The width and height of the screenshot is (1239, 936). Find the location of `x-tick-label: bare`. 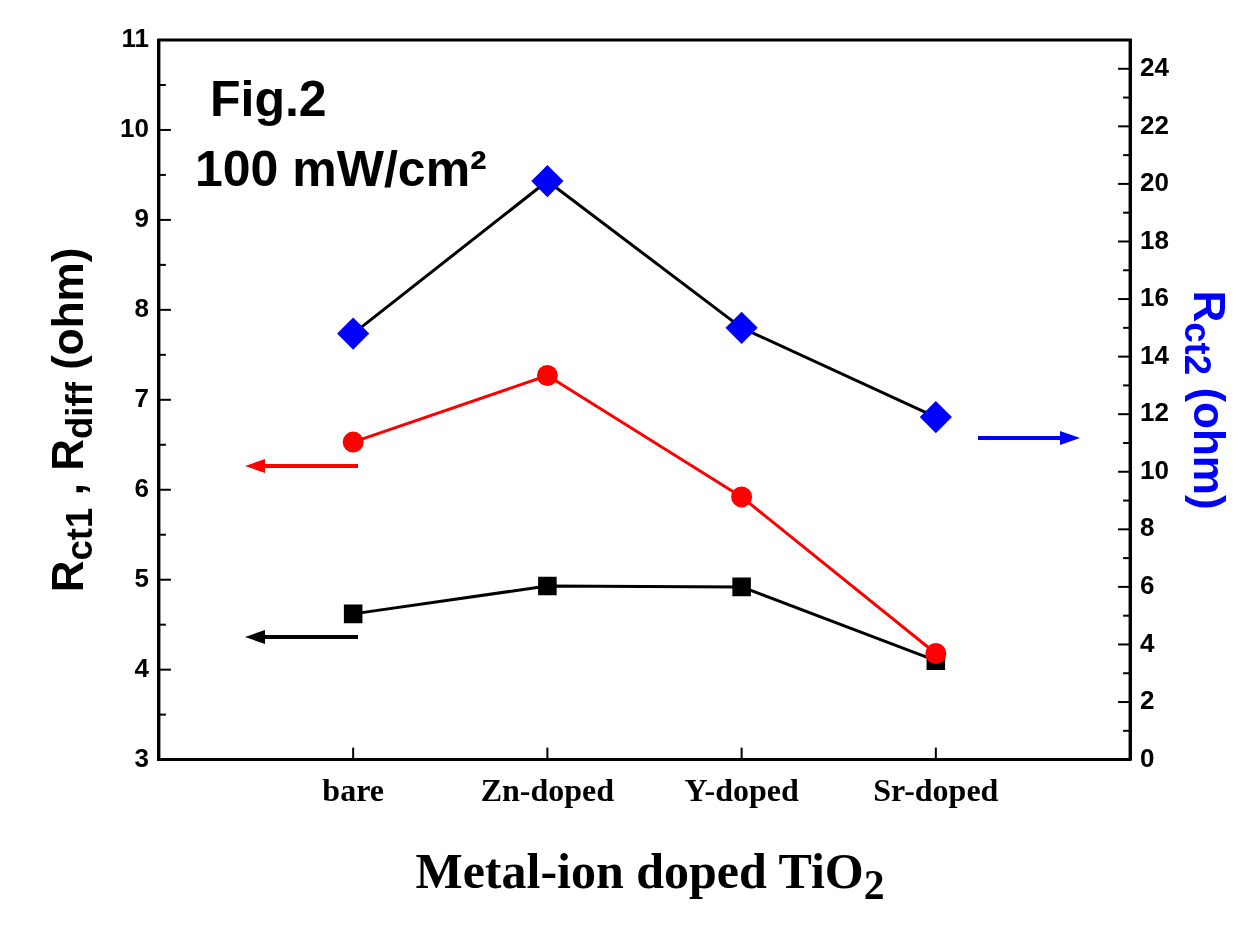

x-tick-label: bare is located at coordinates (353, 790).